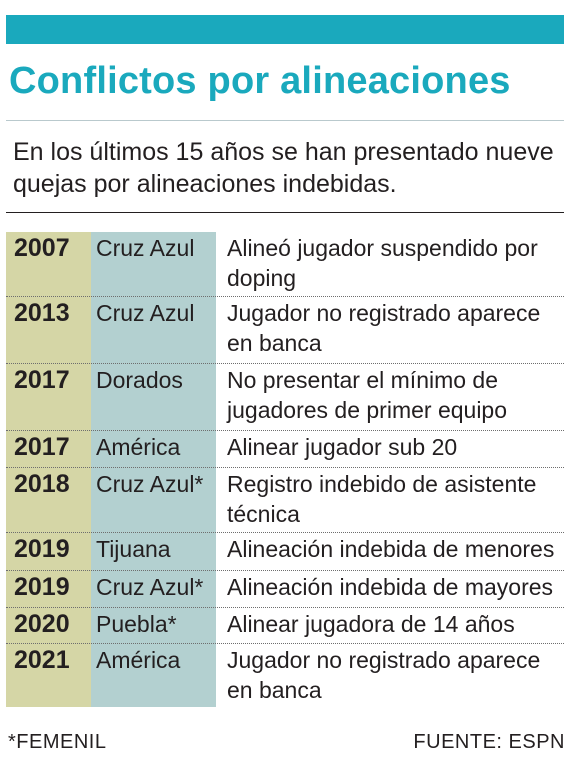  I want to click on year-cell: 2013, so click(42, 313).